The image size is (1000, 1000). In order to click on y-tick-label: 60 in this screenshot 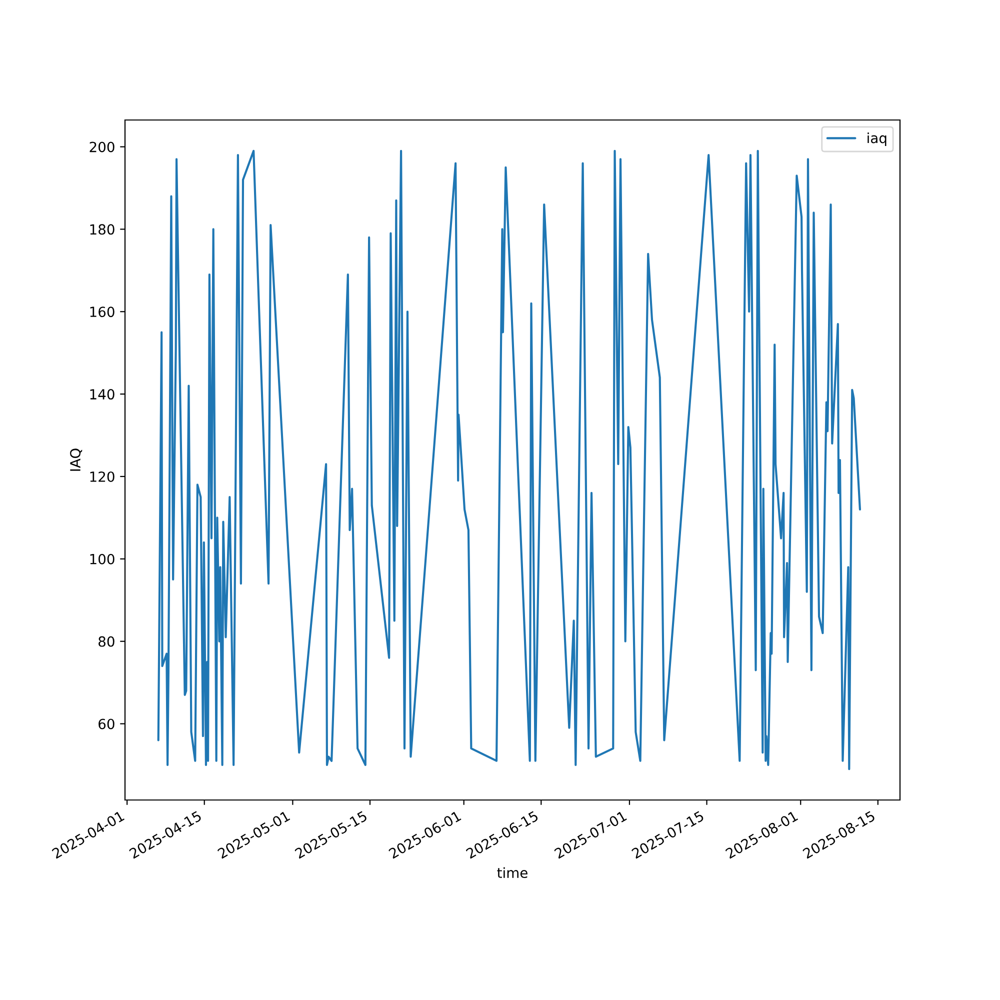, I will do `click(106, 724)`.